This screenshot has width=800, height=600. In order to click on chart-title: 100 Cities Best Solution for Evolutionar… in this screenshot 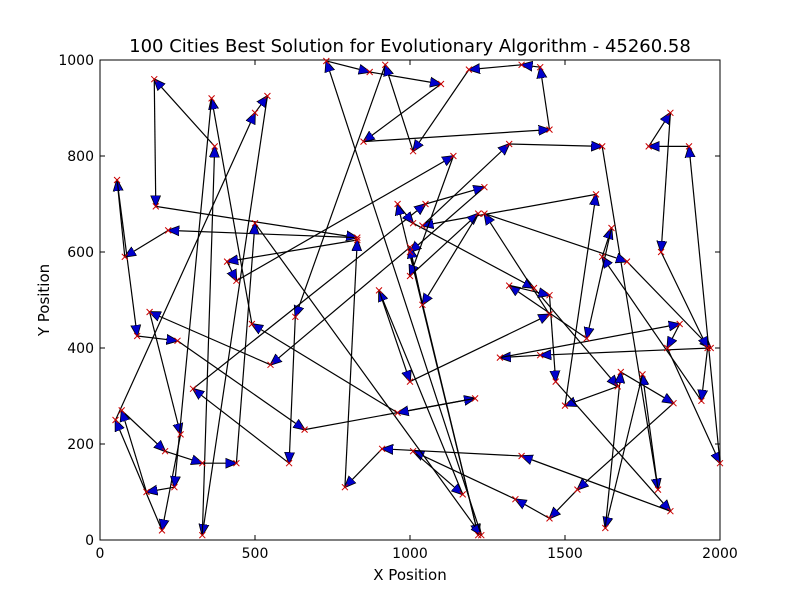, I will do `click(410, 46)`.